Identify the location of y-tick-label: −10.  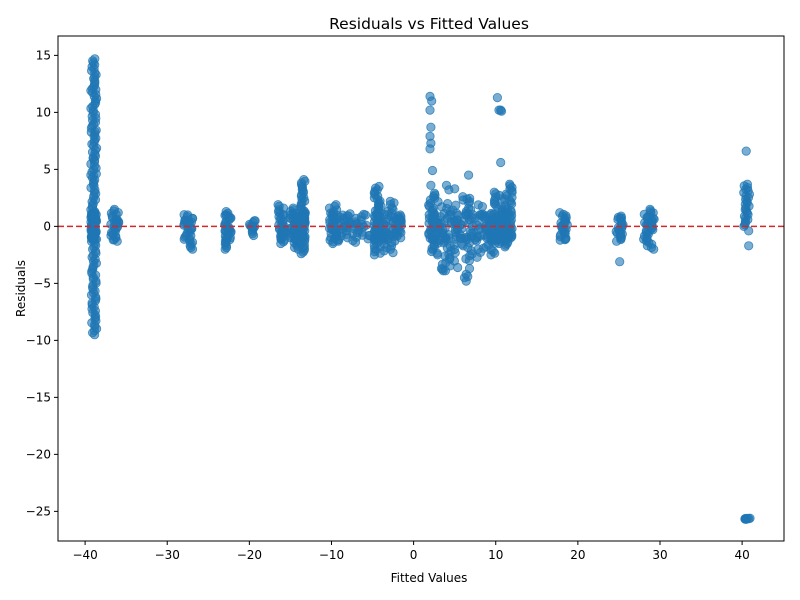
(38, 340).